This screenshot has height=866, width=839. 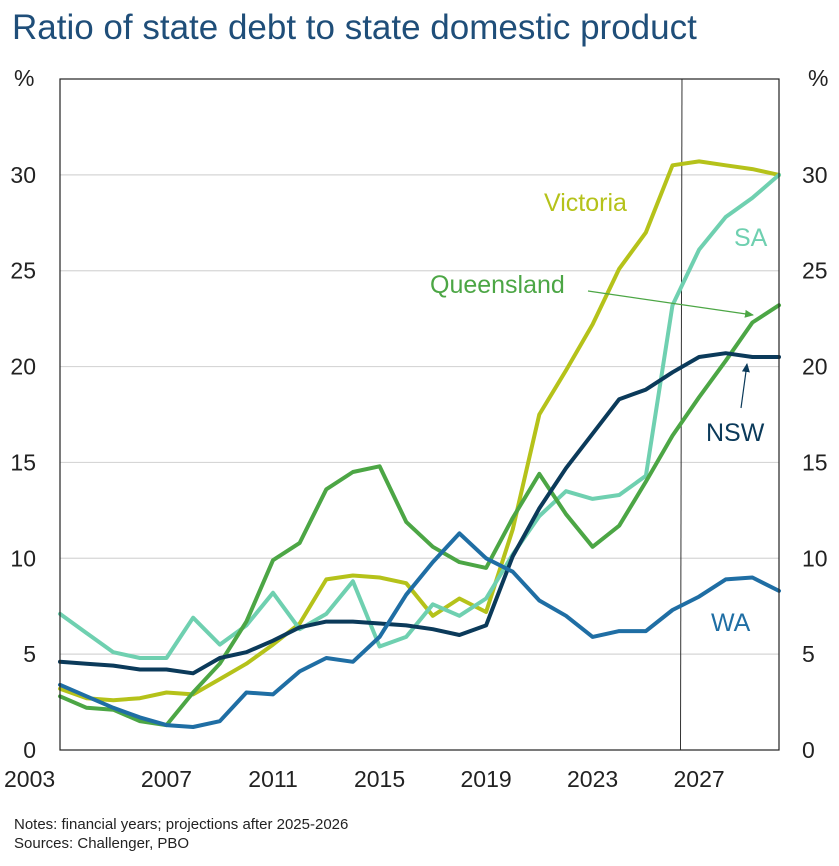 I want to click on series-label-wa: WA, so click(x=731, y=623).